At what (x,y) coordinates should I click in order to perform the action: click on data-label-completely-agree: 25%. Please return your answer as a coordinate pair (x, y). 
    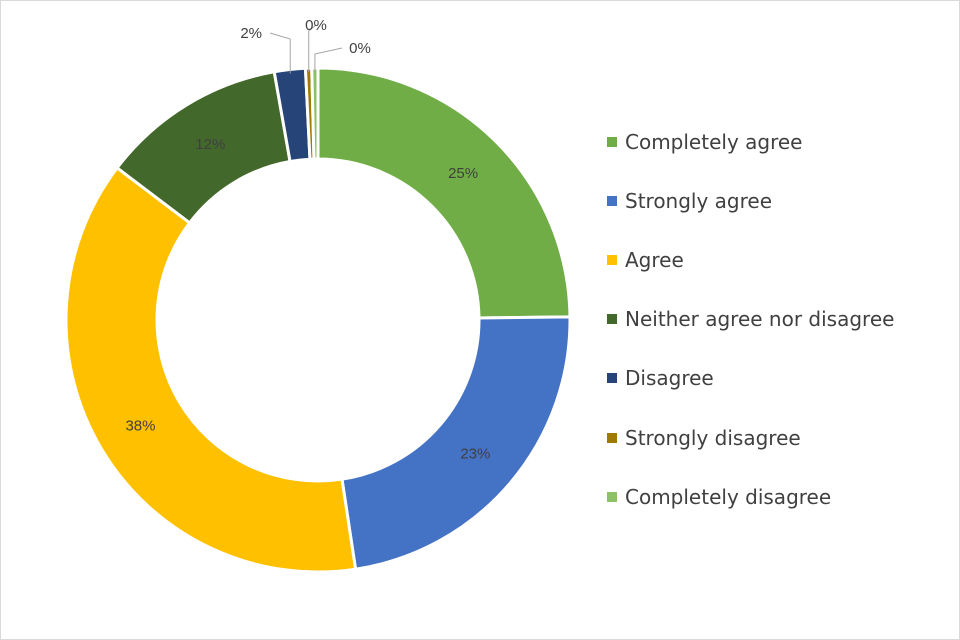
    Looking at the image, I should click on (463, 173).